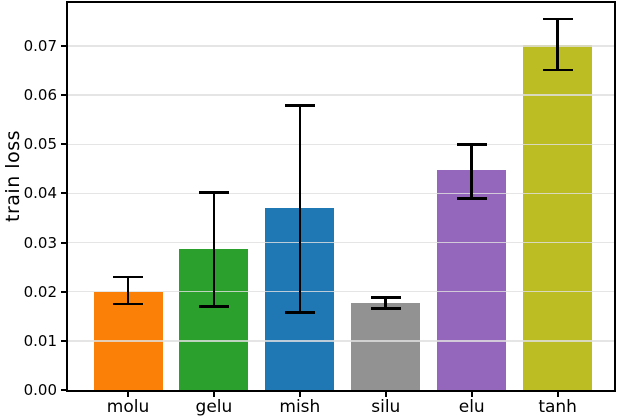 This screenshot has height=418, width=618. Describe the element at coordinates (64, 291) in the screenshot. I see `y-tick-0.02` at that location.